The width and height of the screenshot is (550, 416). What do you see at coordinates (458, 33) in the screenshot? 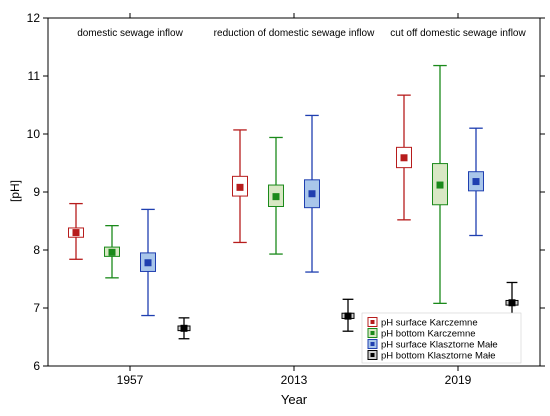
I see `group-annotation: cut off domestic sewage inflow` at bounding box center [458, 33].